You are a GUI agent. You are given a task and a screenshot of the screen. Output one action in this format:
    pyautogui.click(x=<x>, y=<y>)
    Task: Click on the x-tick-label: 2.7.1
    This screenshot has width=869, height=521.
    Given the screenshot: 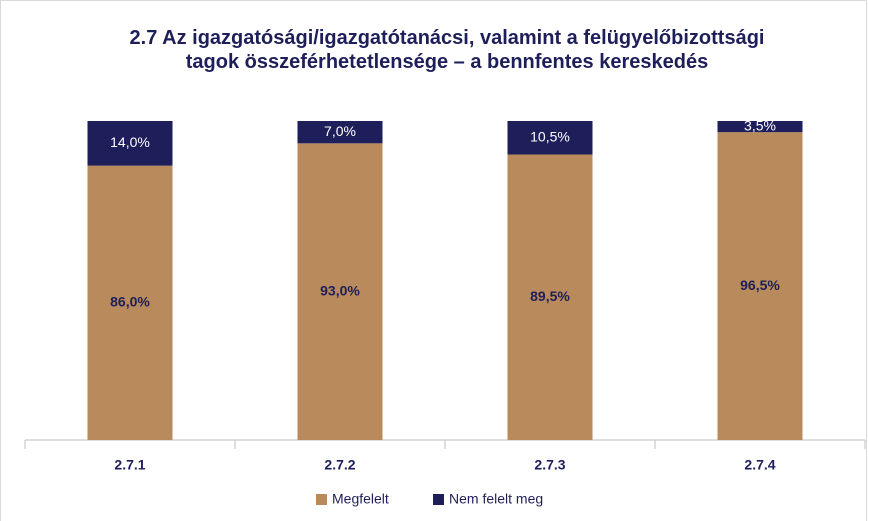 What is the action you would take?
    pyautogui.click(x=129, y=465)
    